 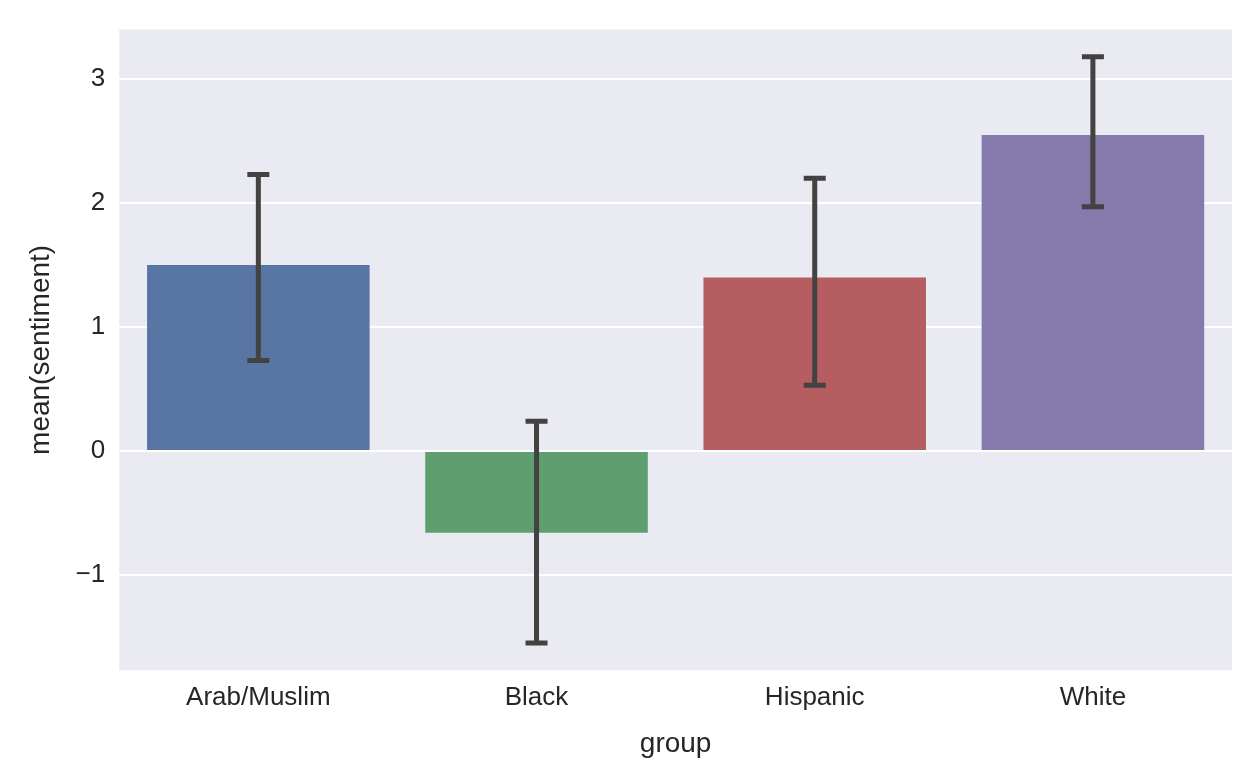 I want to click on y-axis-title: mean(sentiment), so click(x=39, y=349).